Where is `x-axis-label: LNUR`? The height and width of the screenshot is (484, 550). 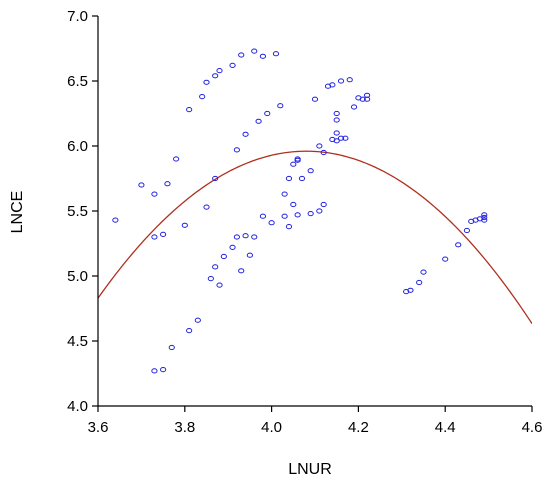
x-axis-label: LNUR is located at coordinates (310, 469).